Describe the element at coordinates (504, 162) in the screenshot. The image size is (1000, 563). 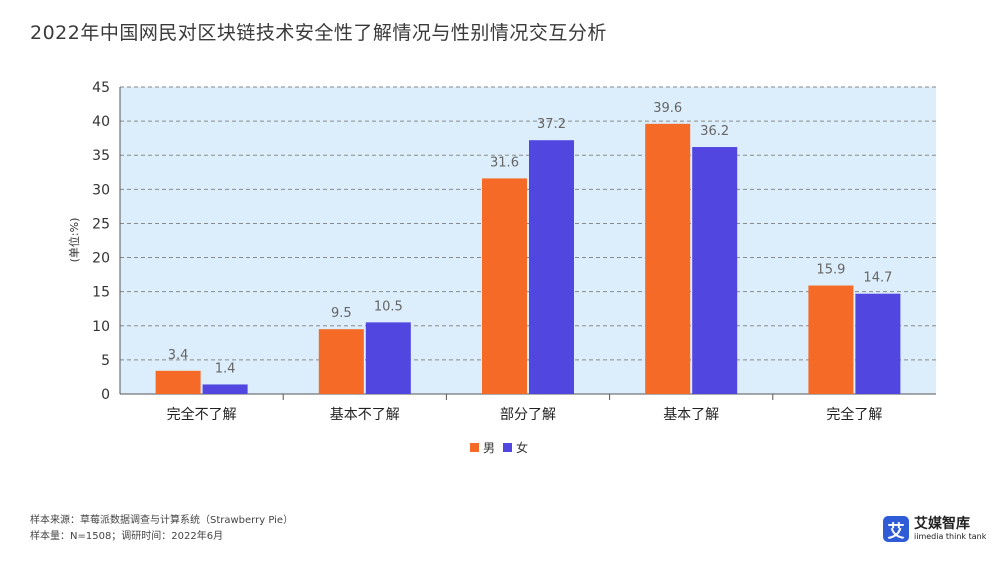
I see `data-label: 31.6` at that location.